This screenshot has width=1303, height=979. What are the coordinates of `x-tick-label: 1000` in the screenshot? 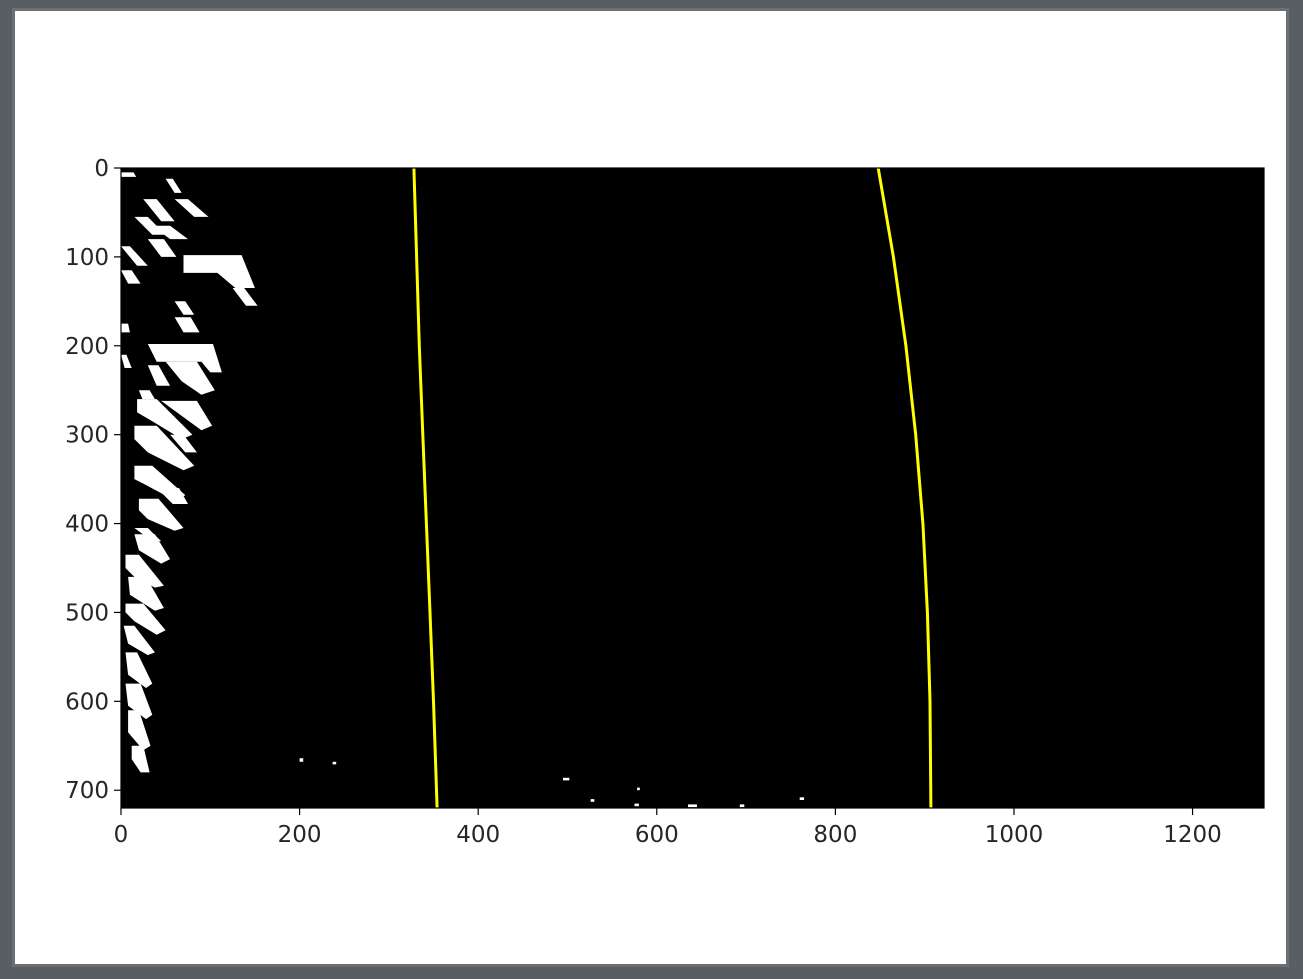 It's located at (1014, 835).